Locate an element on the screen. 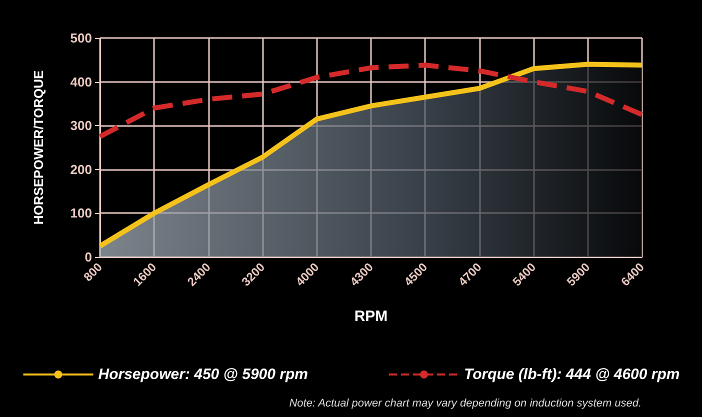 Image resolution: width=702 pixels, height=417 pixels. y-tick-label: 400 is located at coordinates (81, 82).